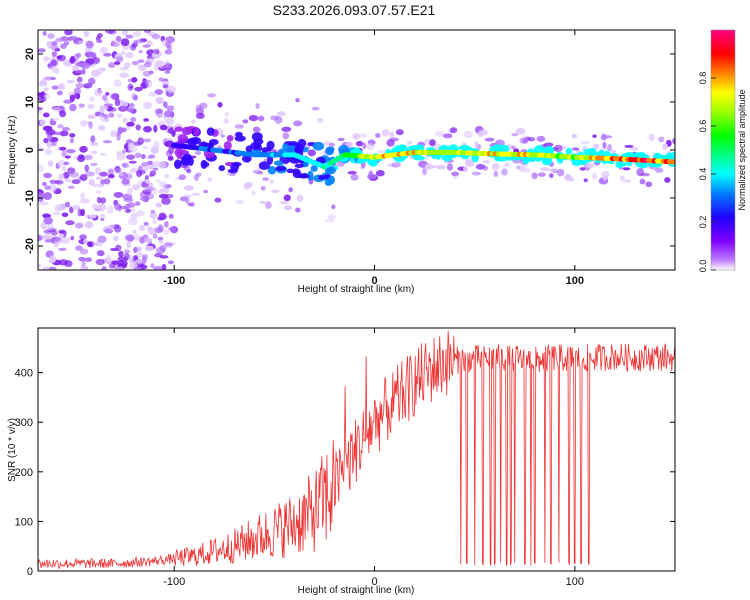 The width and height of the screenshot is (750, 600). I want to click on colorbar-tick-label: 0.2, so click(703, 222).